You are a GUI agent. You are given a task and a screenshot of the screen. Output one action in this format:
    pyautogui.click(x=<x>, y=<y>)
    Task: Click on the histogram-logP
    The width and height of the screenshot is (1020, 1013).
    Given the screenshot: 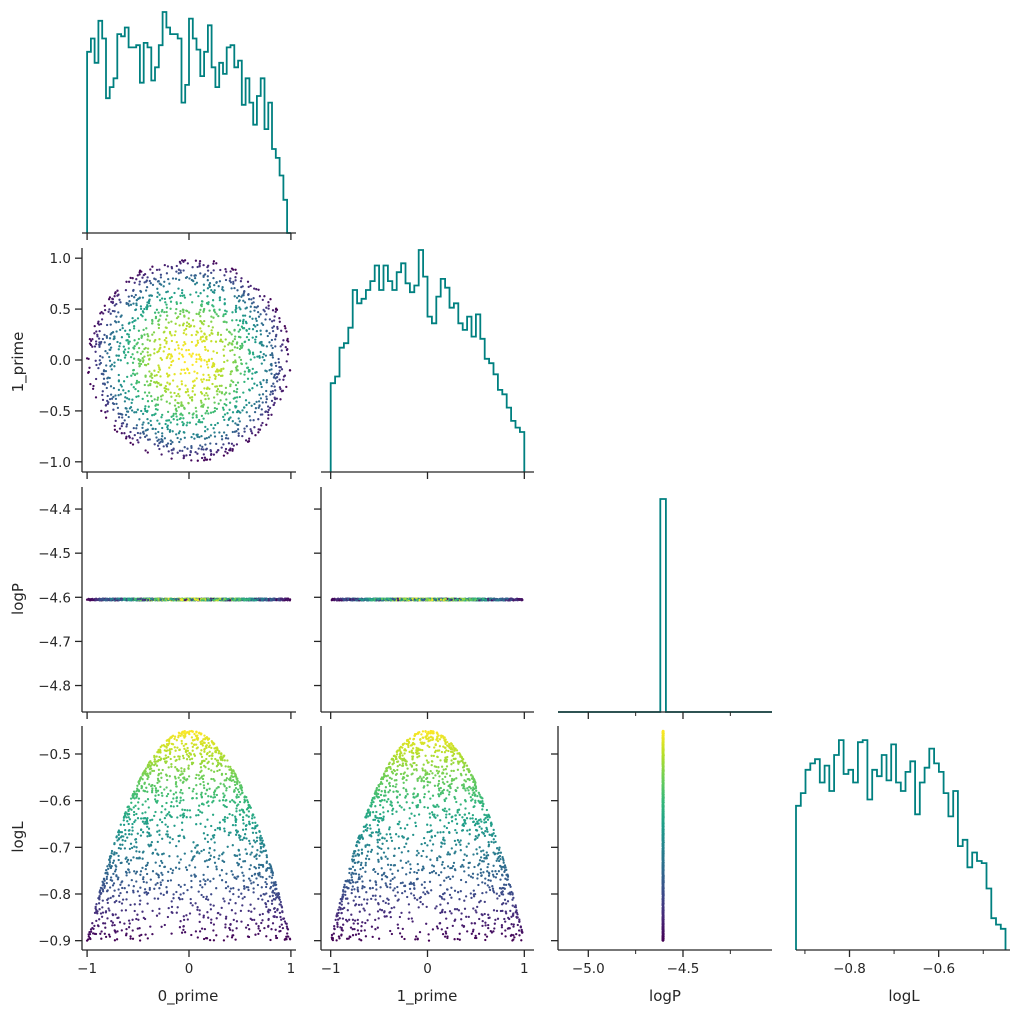 What is the action you would take?
    pyautogui.click(x=665, y=605)
    